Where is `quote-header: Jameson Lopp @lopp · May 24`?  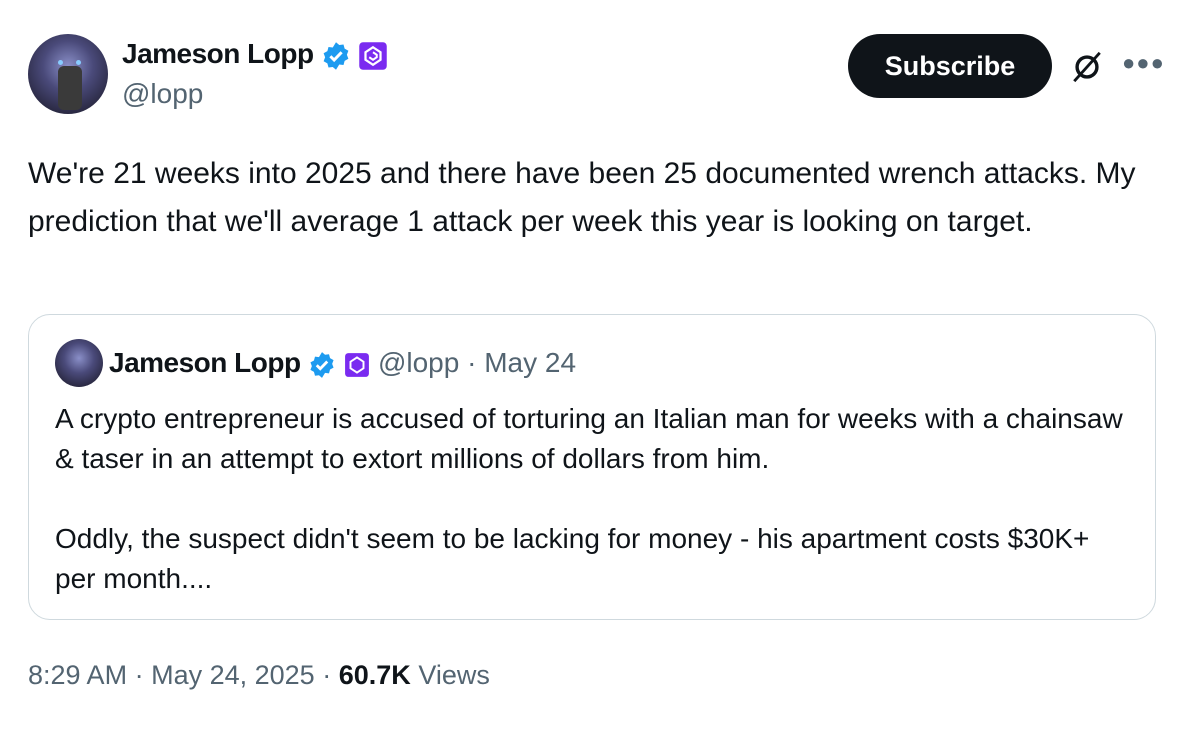 quote-header: Jameson Lopp @lopp · May 24 is located at coordinates (342, 363).